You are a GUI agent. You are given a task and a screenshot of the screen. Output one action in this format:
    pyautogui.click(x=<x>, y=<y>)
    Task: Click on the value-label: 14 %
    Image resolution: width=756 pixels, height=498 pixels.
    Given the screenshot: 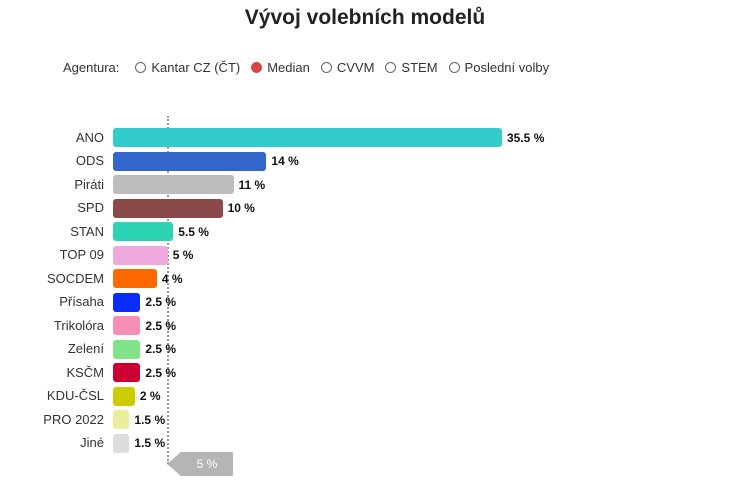 What is the action you would take?
    pyautogui.click(x=285, y=161)
    